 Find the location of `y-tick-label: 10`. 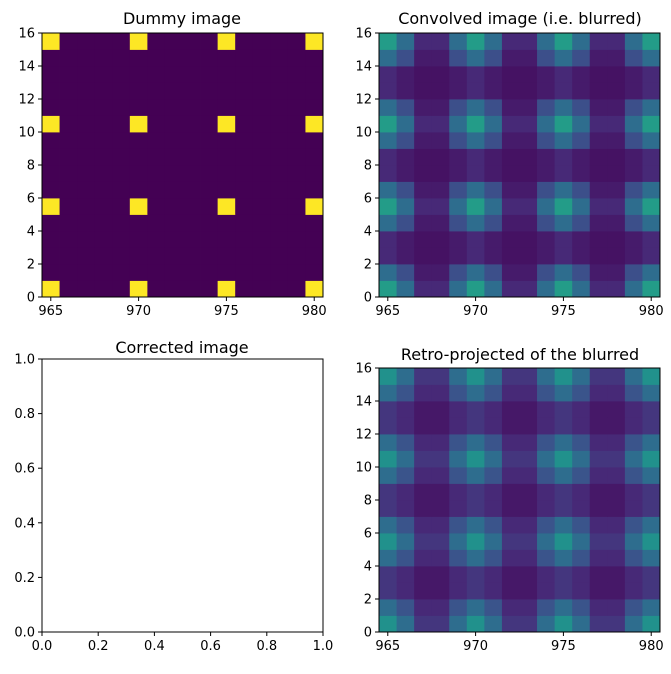

y-tick-label: 10 is located at coordinates (363, 468).